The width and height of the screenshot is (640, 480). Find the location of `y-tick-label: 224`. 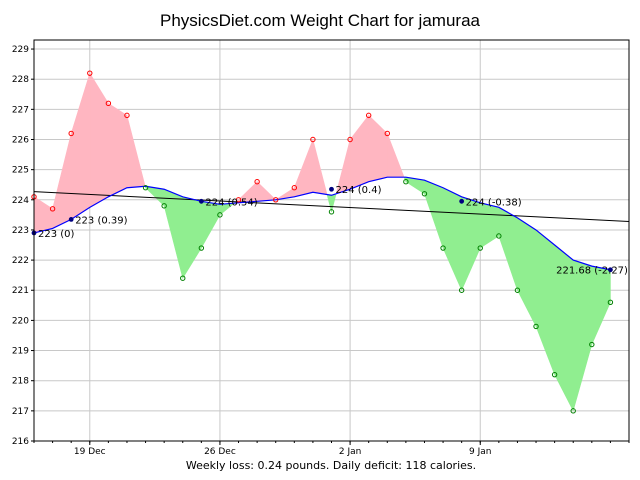

y-tick-label: 224 is located at coordinates (20, 201).